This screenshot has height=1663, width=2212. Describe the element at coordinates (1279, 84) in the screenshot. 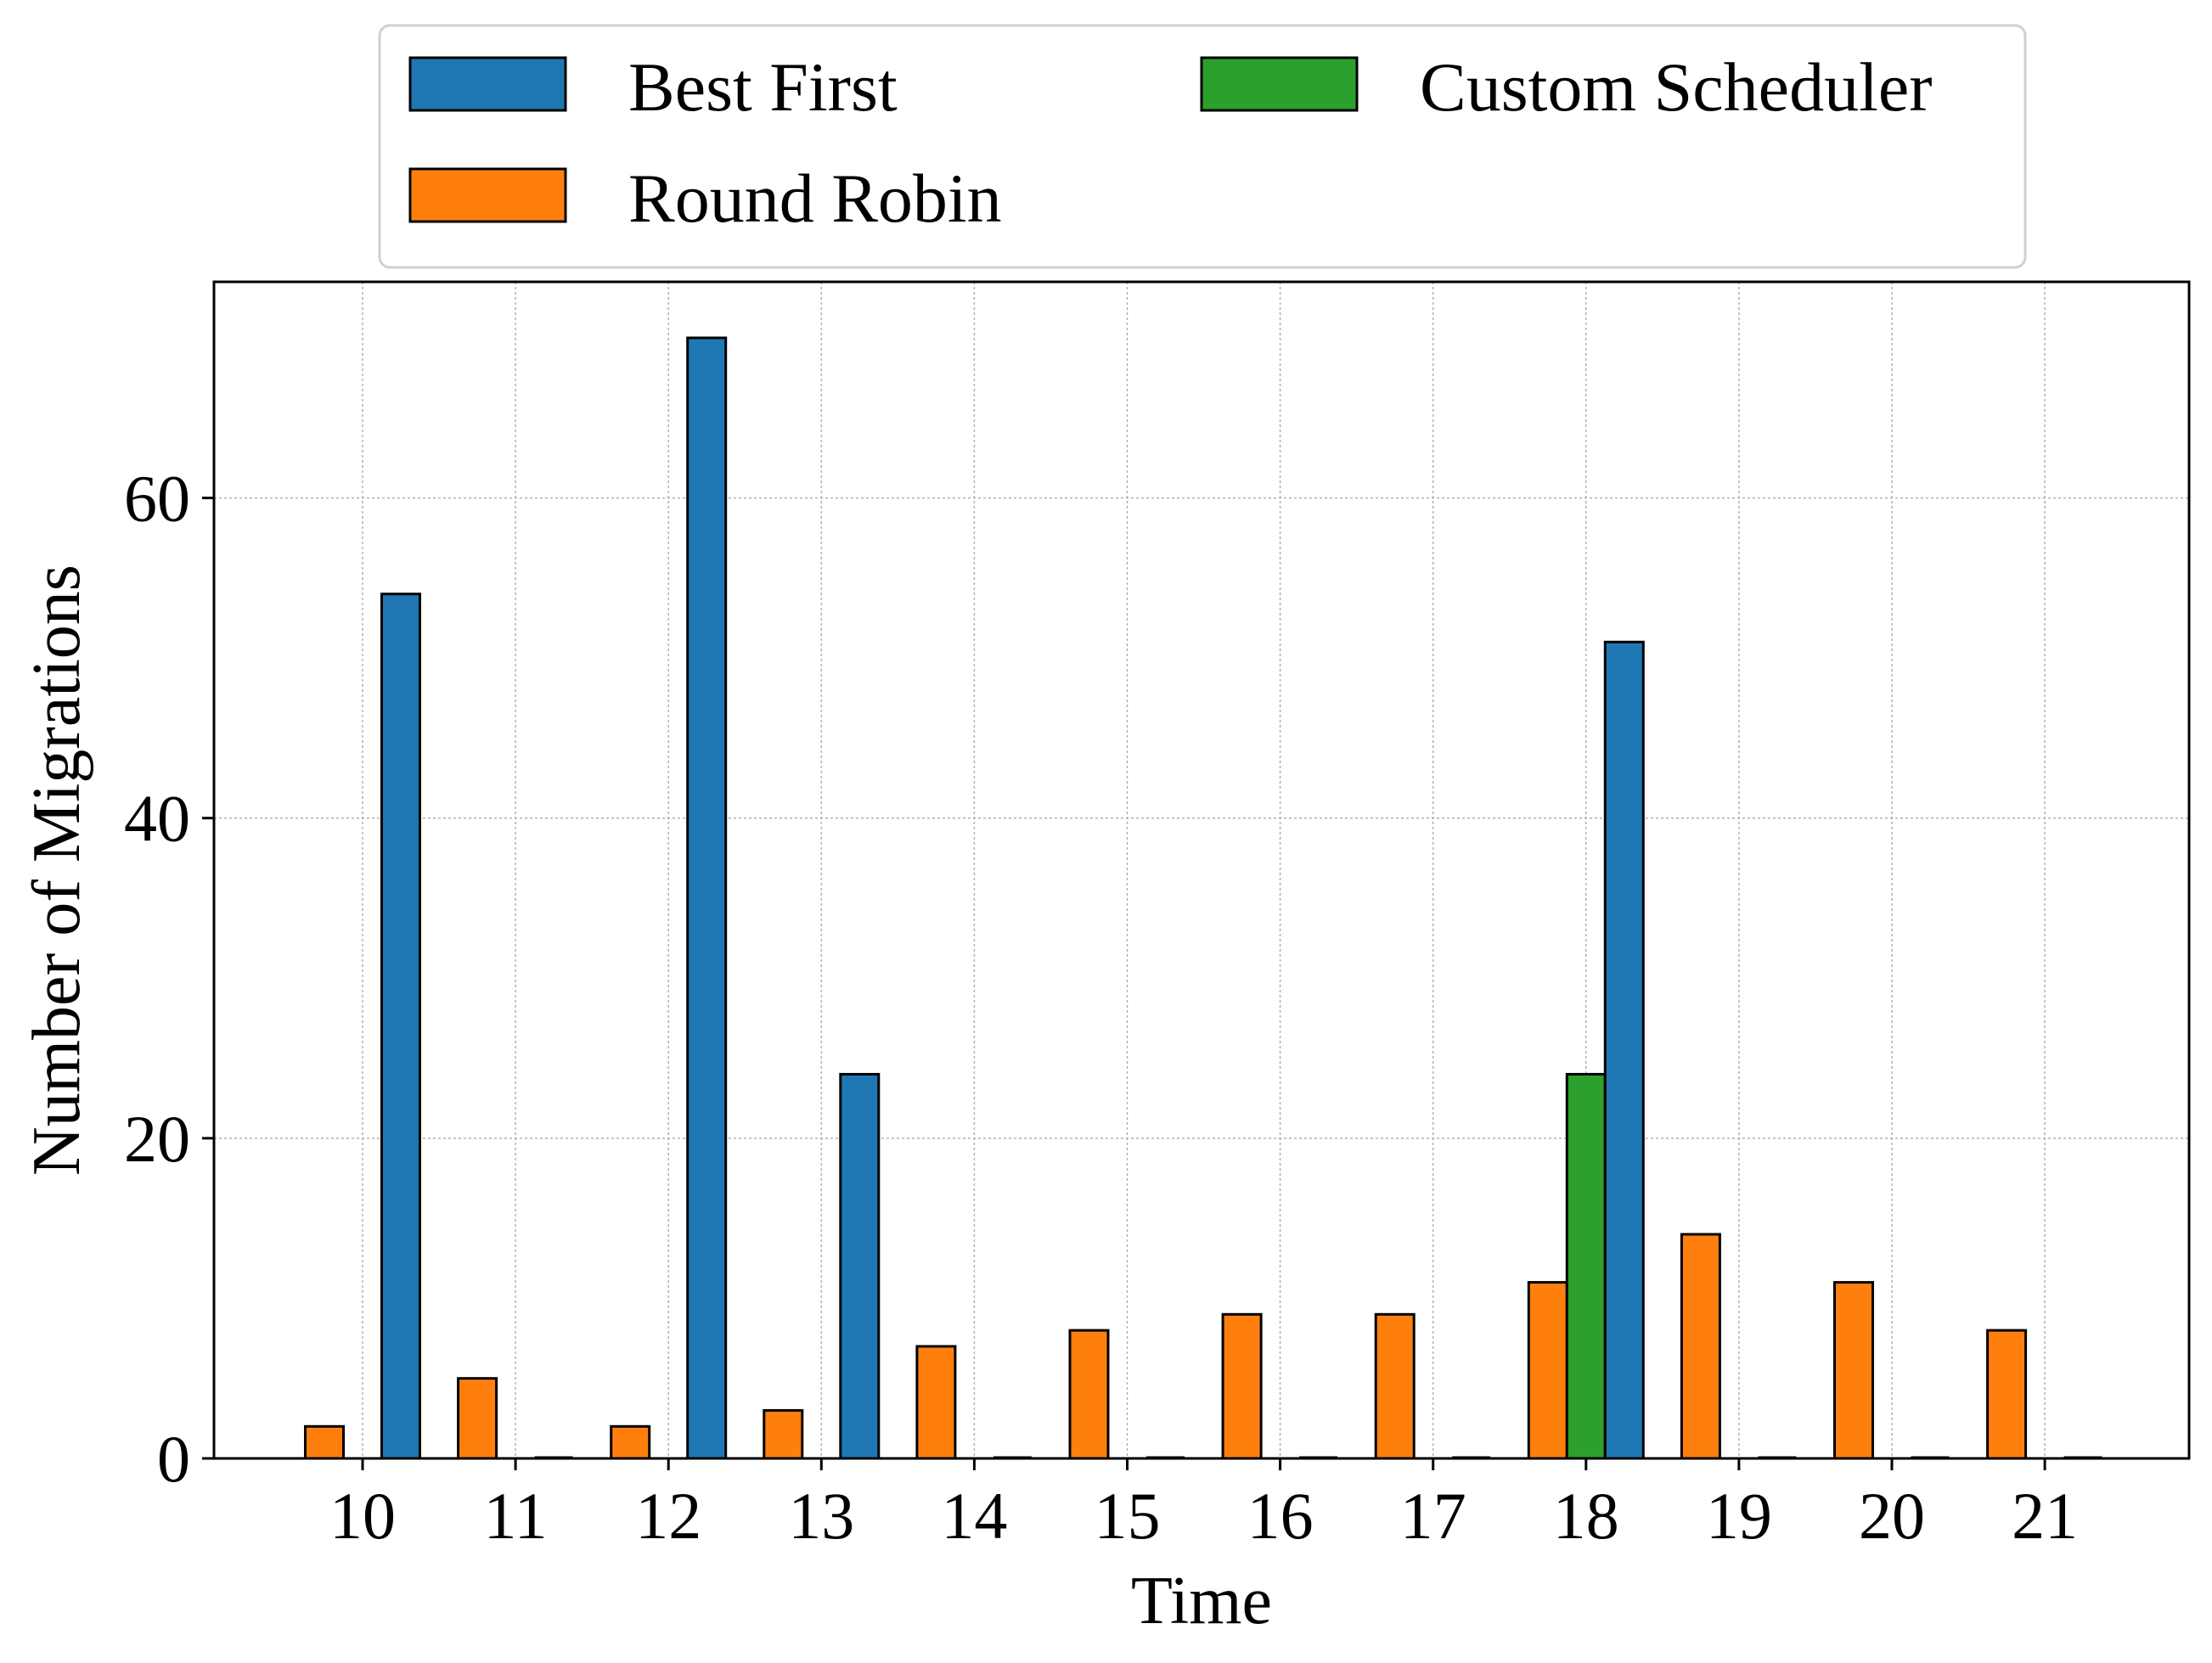

I see `legend-swatch-custom-scheduler` at that location.